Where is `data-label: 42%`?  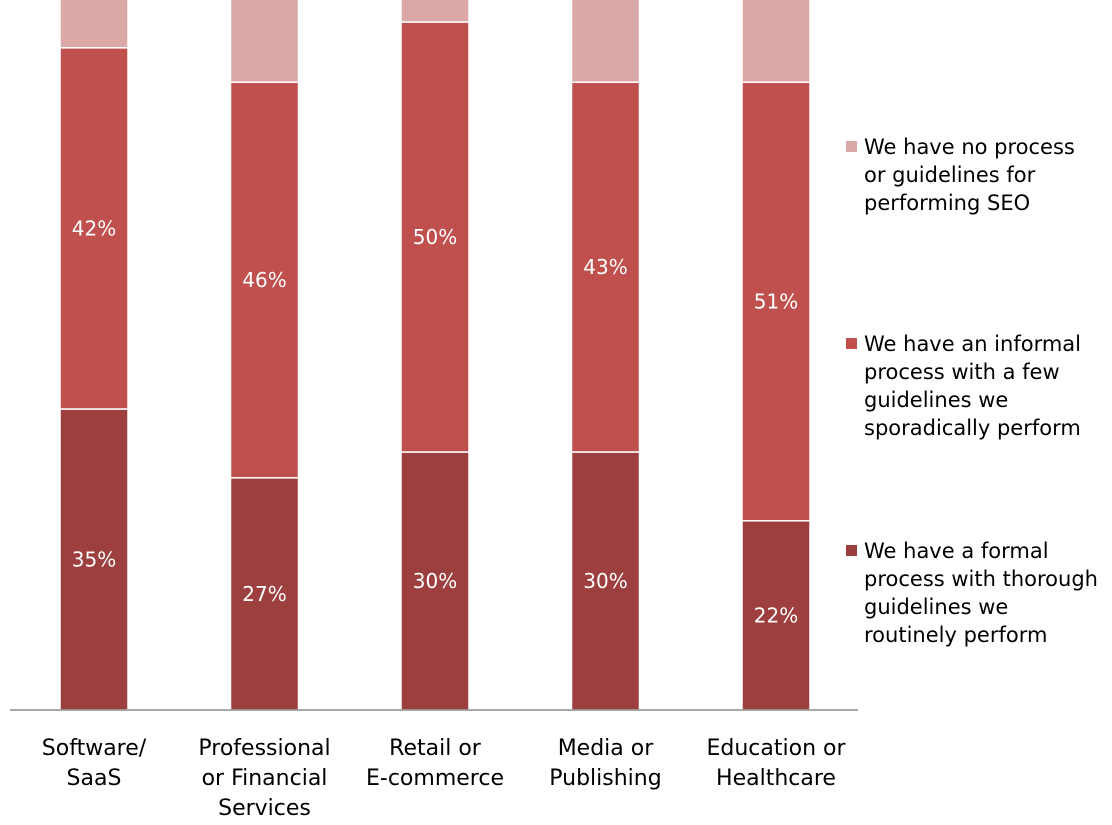
data-label: 42% is located at coordinates (94, 228).